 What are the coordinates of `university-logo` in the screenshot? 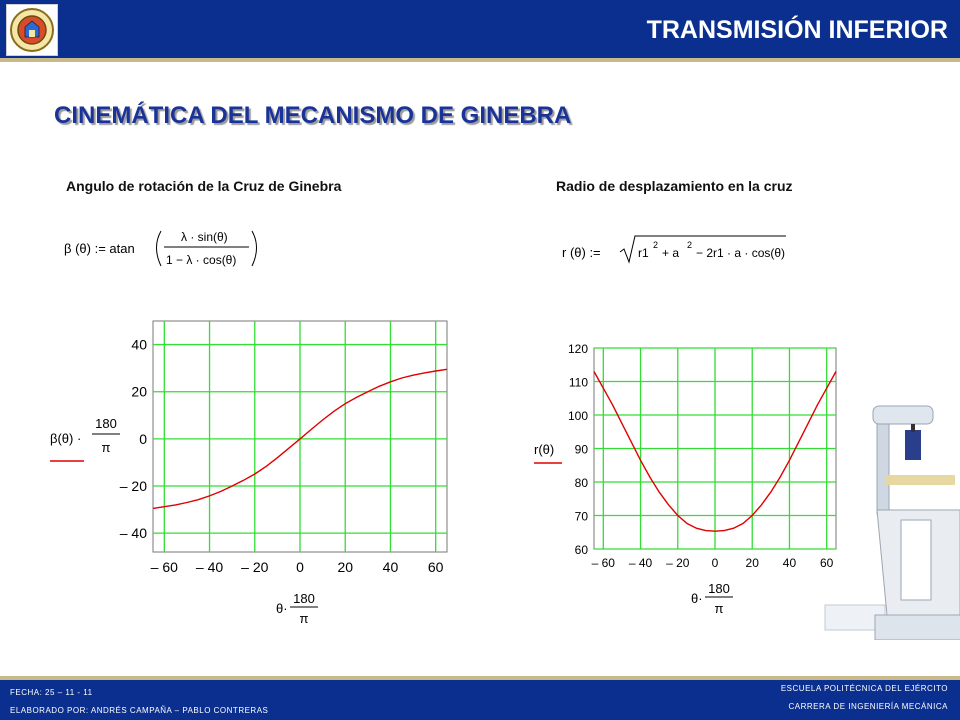 It's located at (32, 30).